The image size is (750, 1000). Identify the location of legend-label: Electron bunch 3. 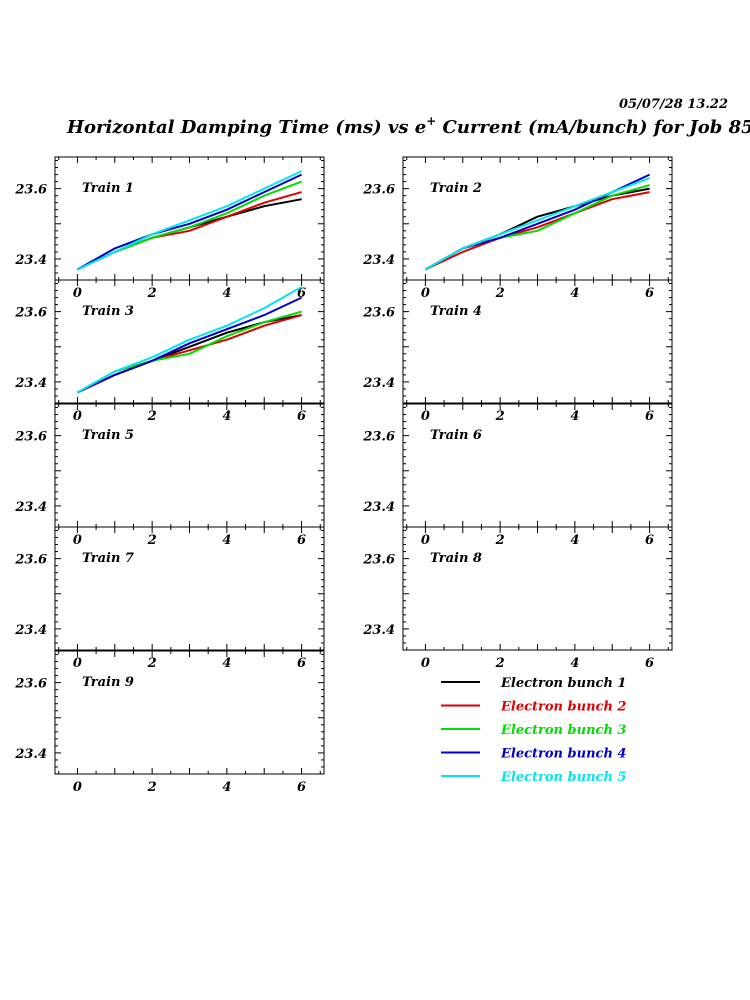
(563, 730).